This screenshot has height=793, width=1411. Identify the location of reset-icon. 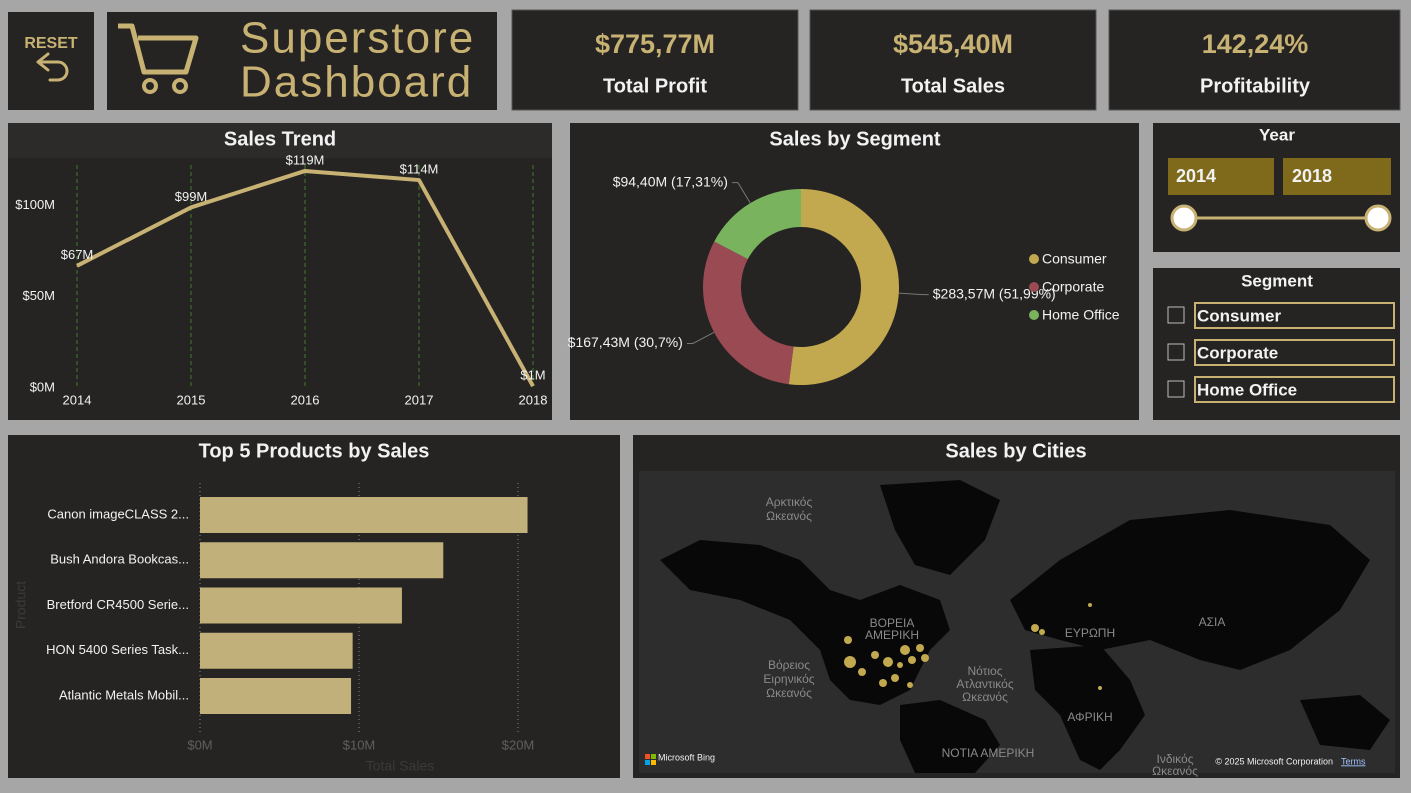
(52, 67).